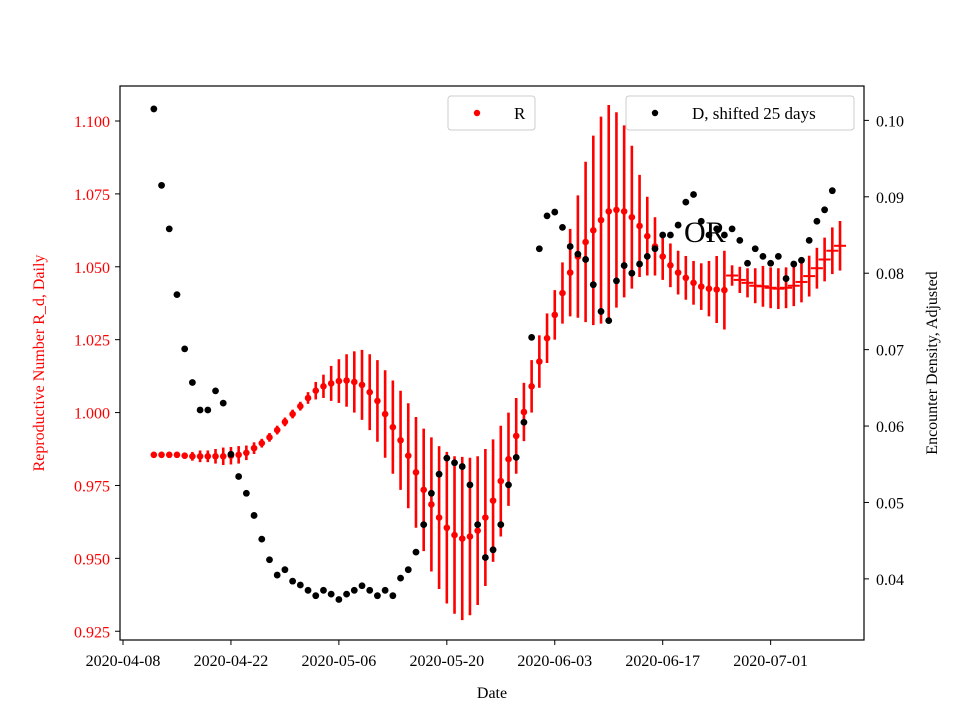 Image resolution: width=960 pixels, height=720 pixels. Describe the element at coordinates (97, 377) in the screenshot. I see `left-y-axis-ticks: 0.925 0.950 0.975 1.000 1.025 1.050 1.075 1.100` at that location.